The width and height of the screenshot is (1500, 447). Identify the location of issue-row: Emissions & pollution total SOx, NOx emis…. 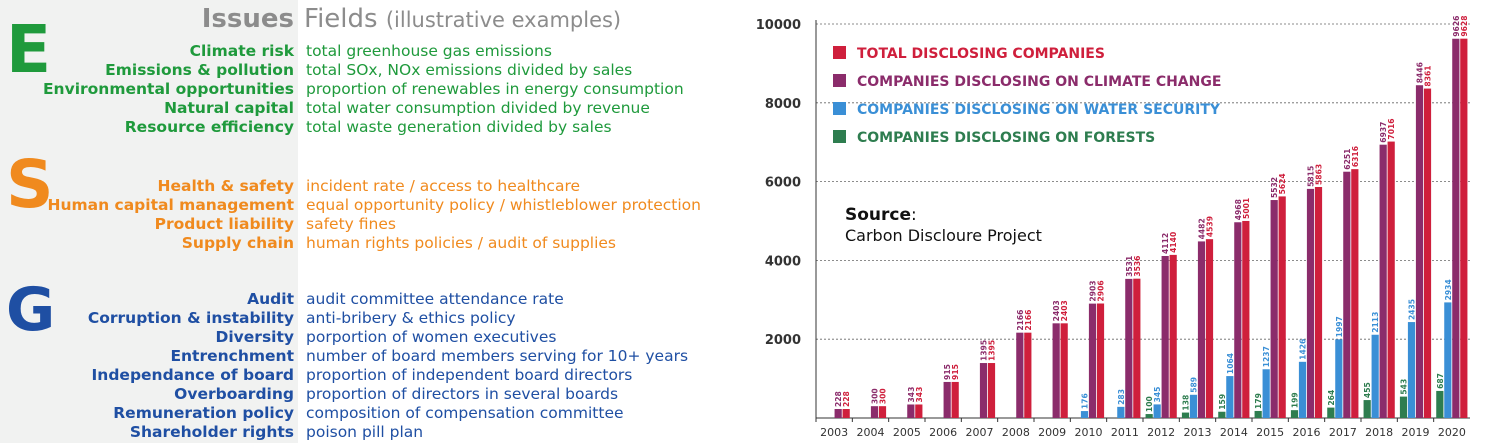
(370, 70).